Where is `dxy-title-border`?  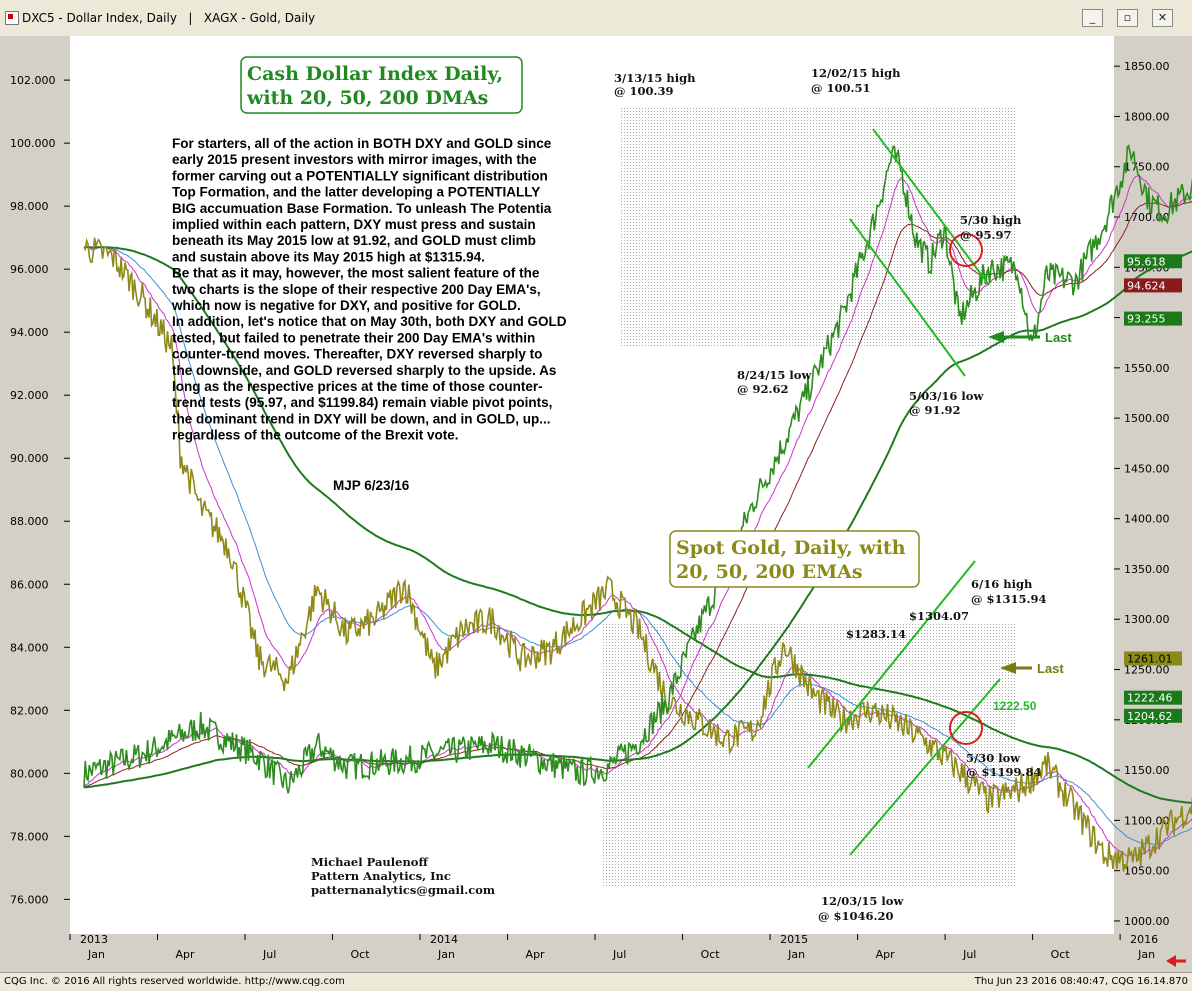
dxy-title-border is located at coordinates (381, 85).